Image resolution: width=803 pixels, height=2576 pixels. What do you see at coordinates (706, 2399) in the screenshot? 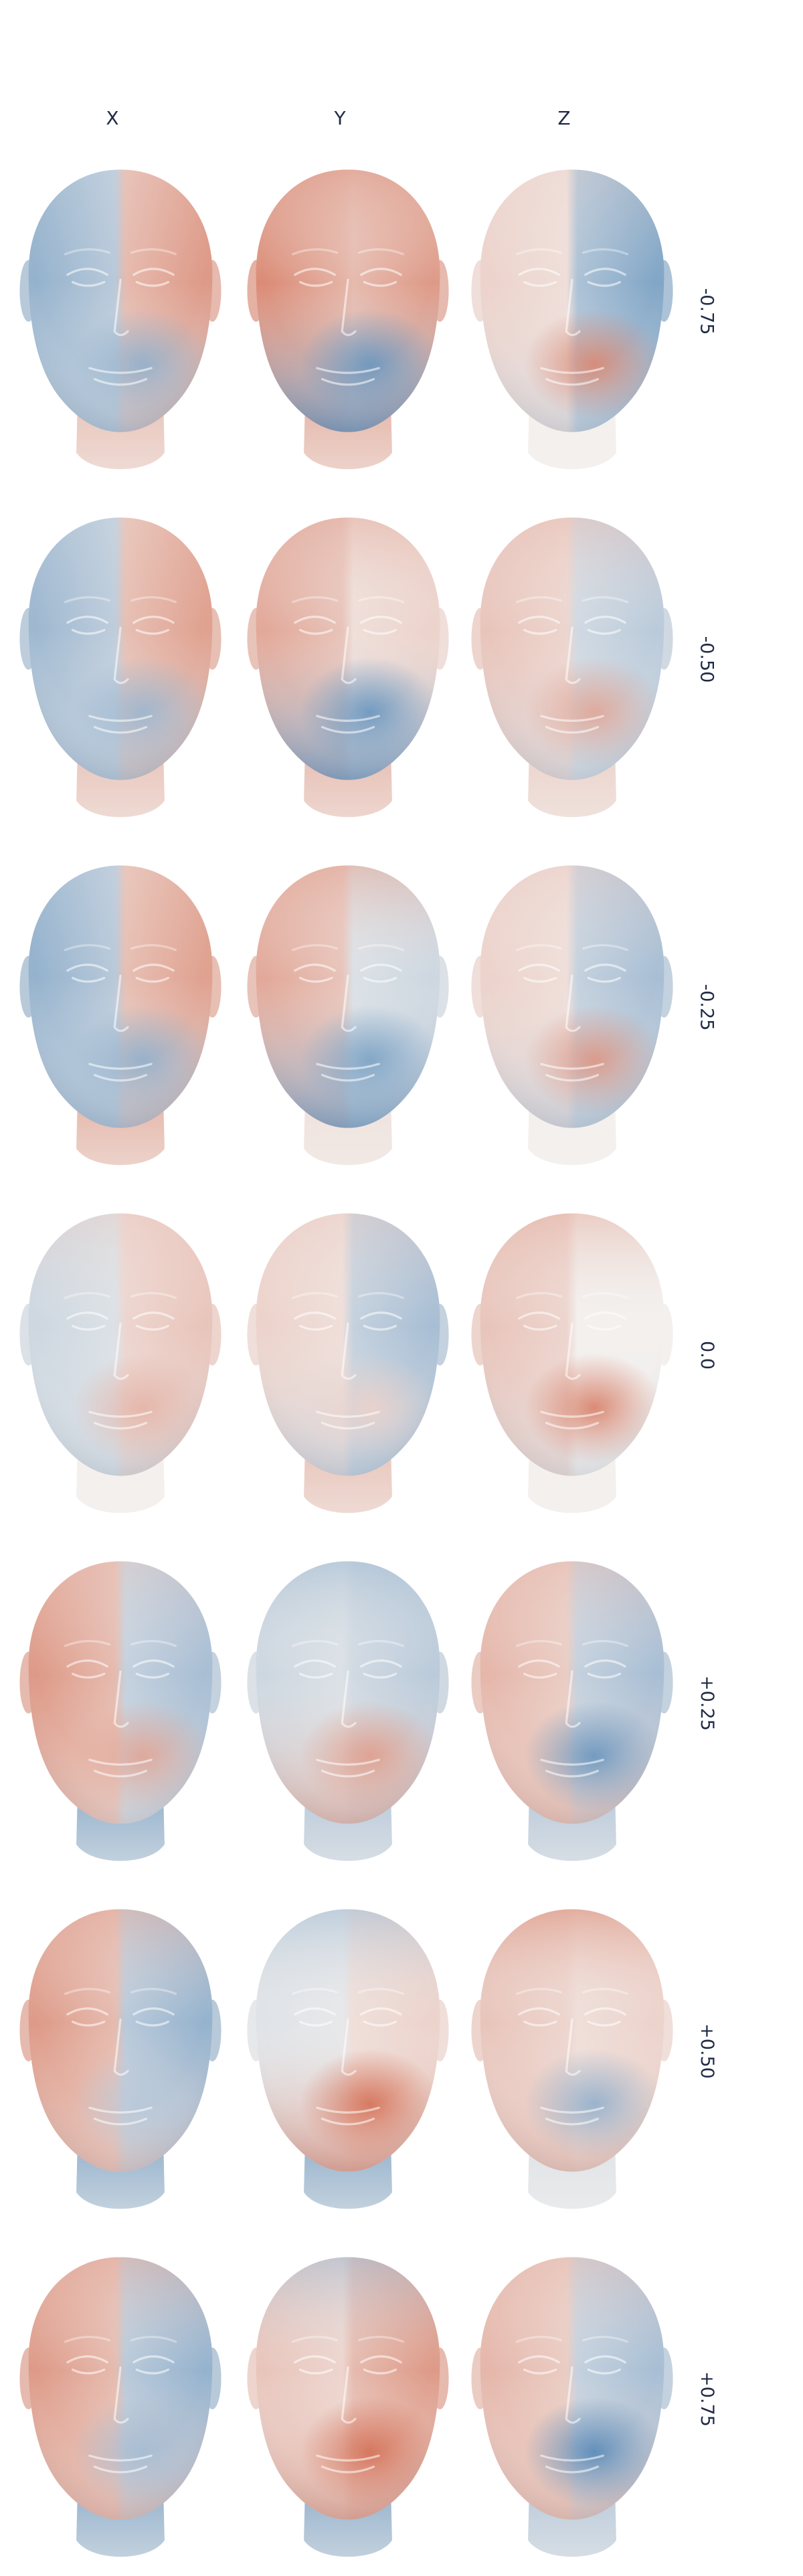
I see `row-label-7: +0.75` at bounding box center [706, 2399].